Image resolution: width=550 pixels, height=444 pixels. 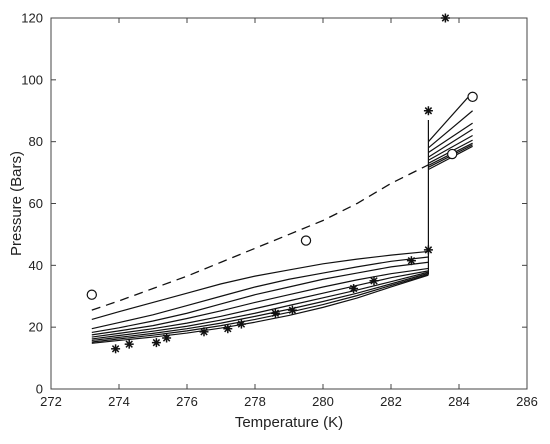 I want to click on x-tick-label: 272, so click(x=51, y=401).